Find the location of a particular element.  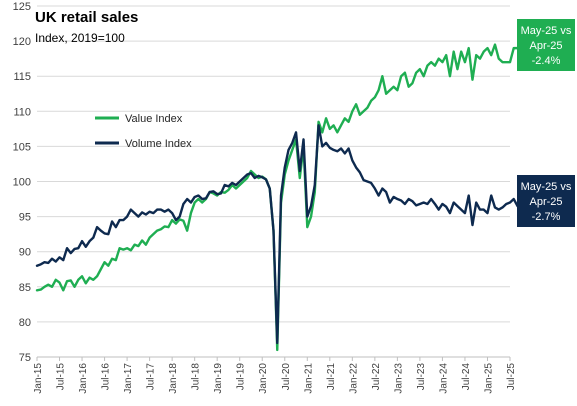

chart-subtitle: Index, 2019=100 is located at coordinates (80, 38).